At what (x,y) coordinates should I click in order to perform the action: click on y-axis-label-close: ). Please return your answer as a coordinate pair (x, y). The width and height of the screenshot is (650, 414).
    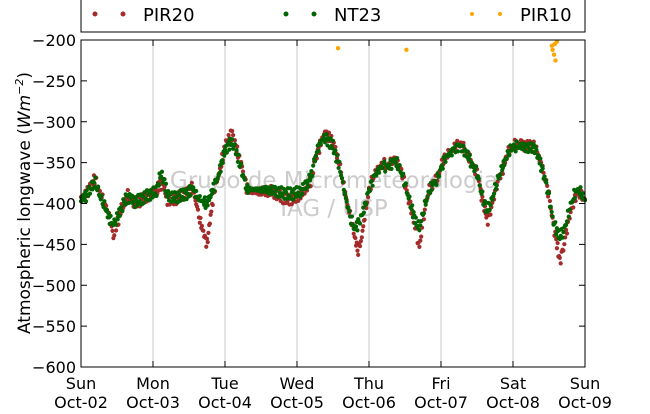
    Looking at the image, I should click on (25, 75).